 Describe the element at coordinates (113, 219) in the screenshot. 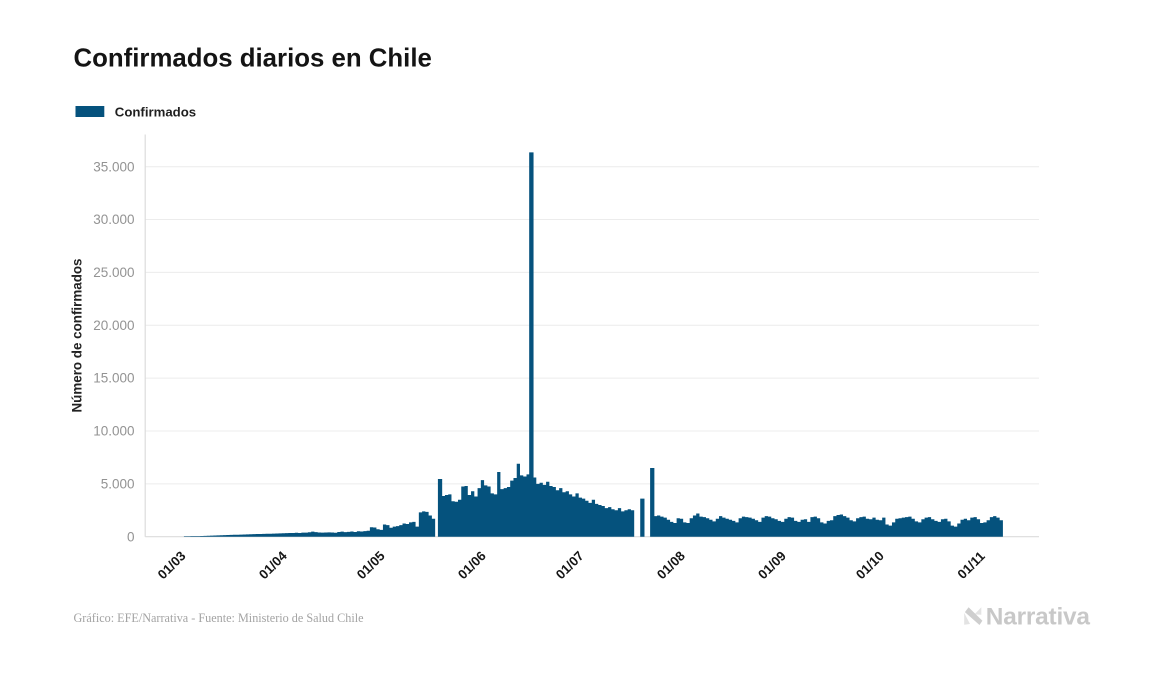

I see `svg-text: 30.000` at that location.